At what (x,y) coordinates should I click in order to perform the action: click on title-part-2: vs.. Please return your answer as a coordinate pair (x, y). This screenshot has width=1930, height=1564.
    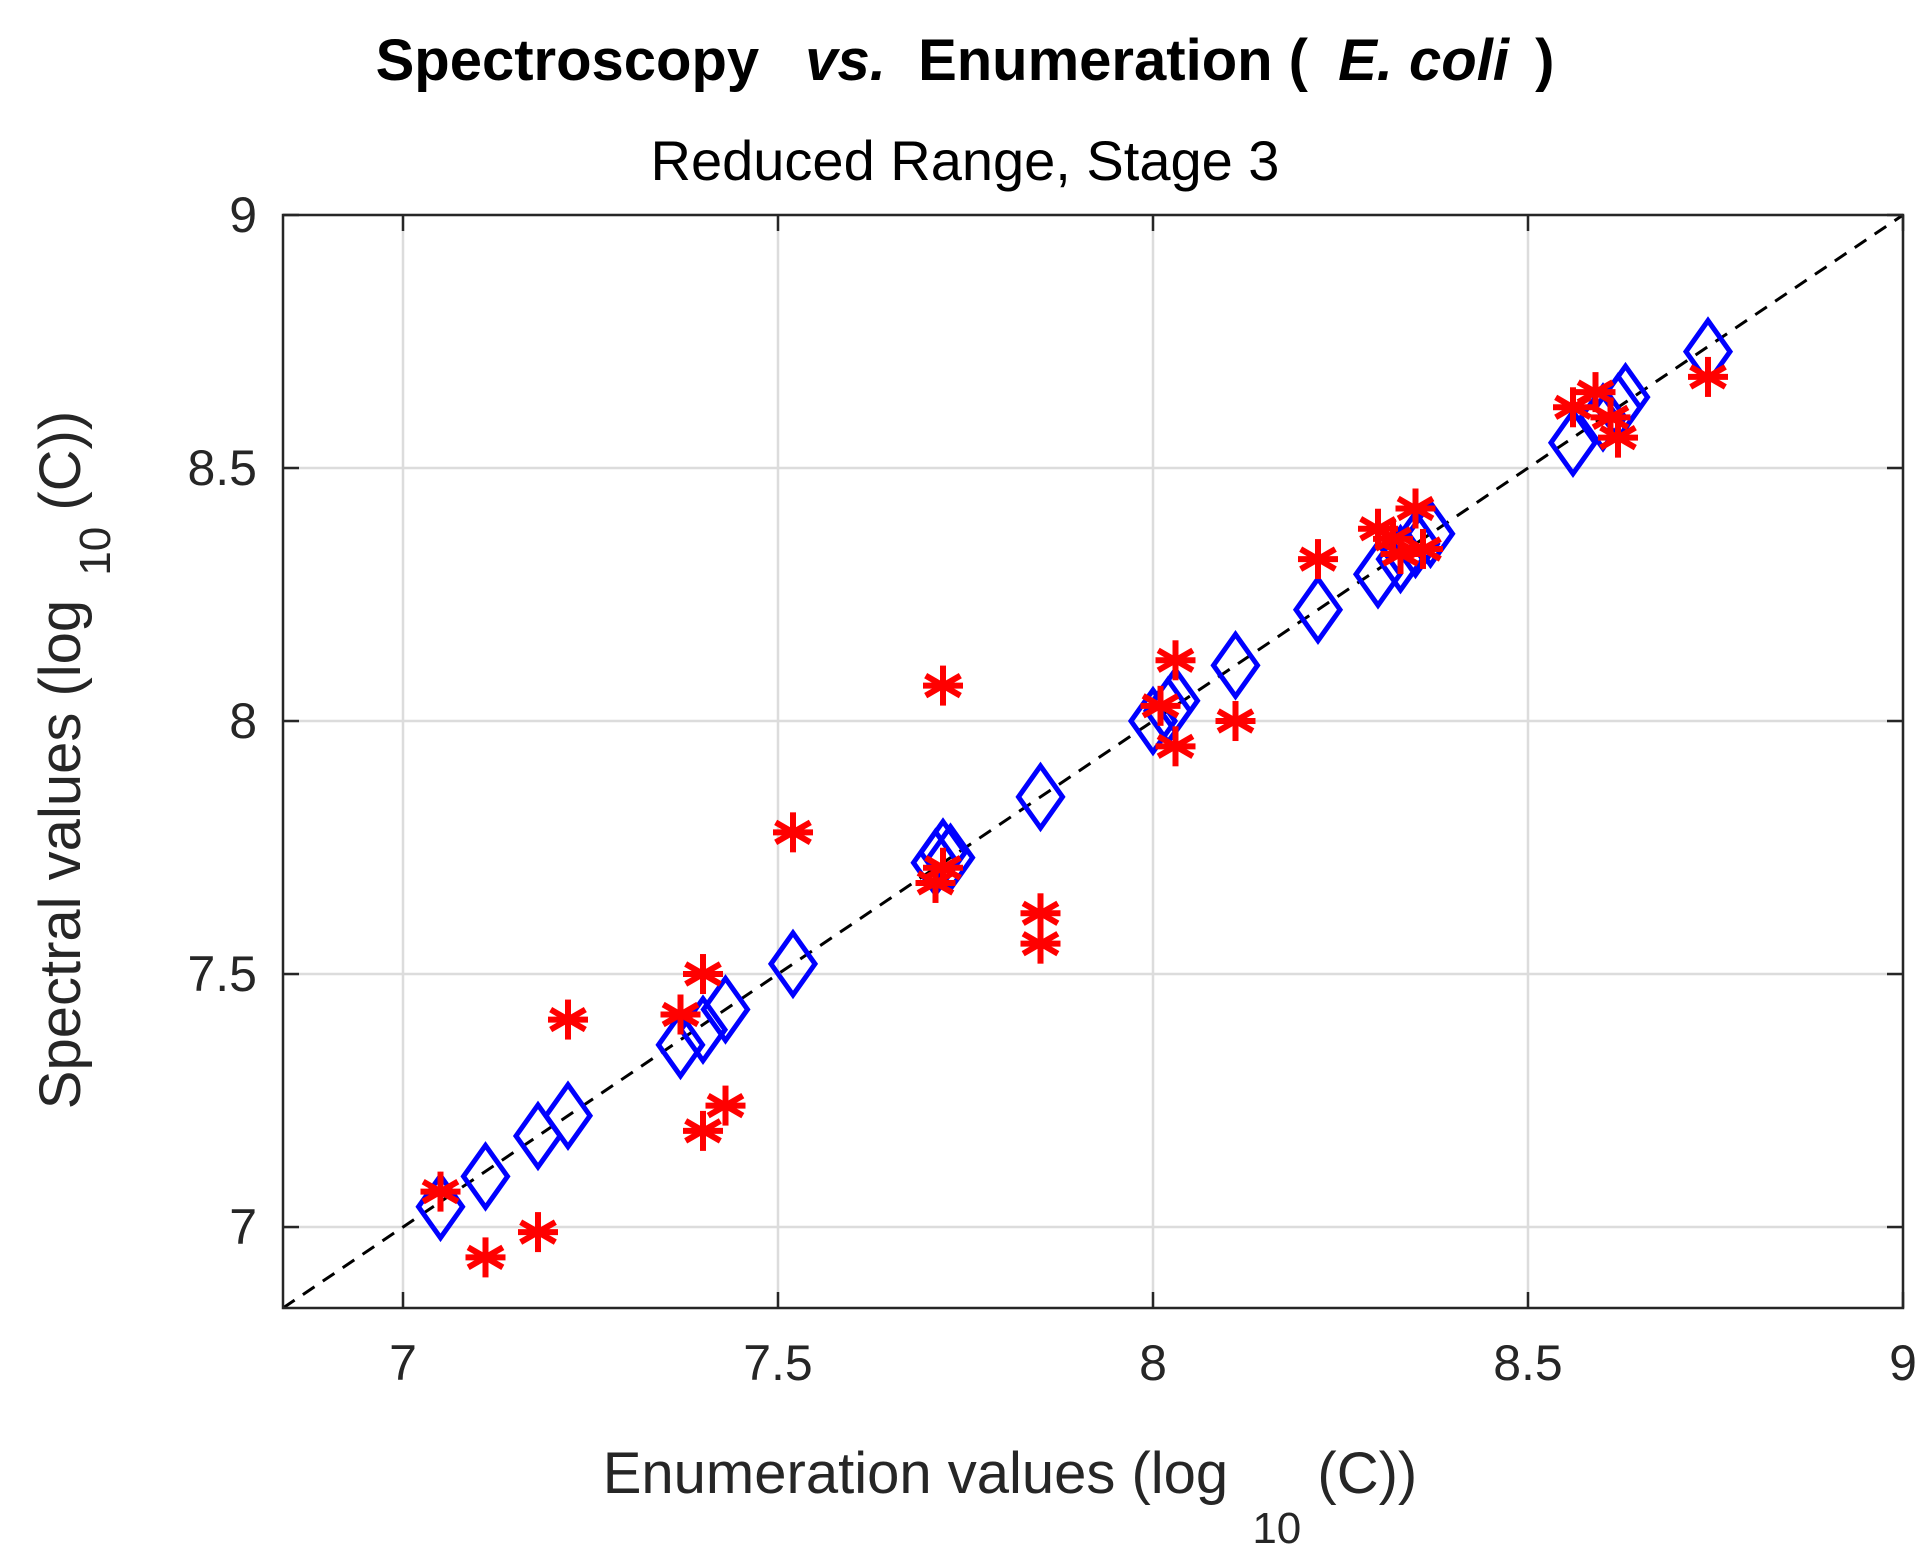
    Looking at the image, I should click on (845, 60).